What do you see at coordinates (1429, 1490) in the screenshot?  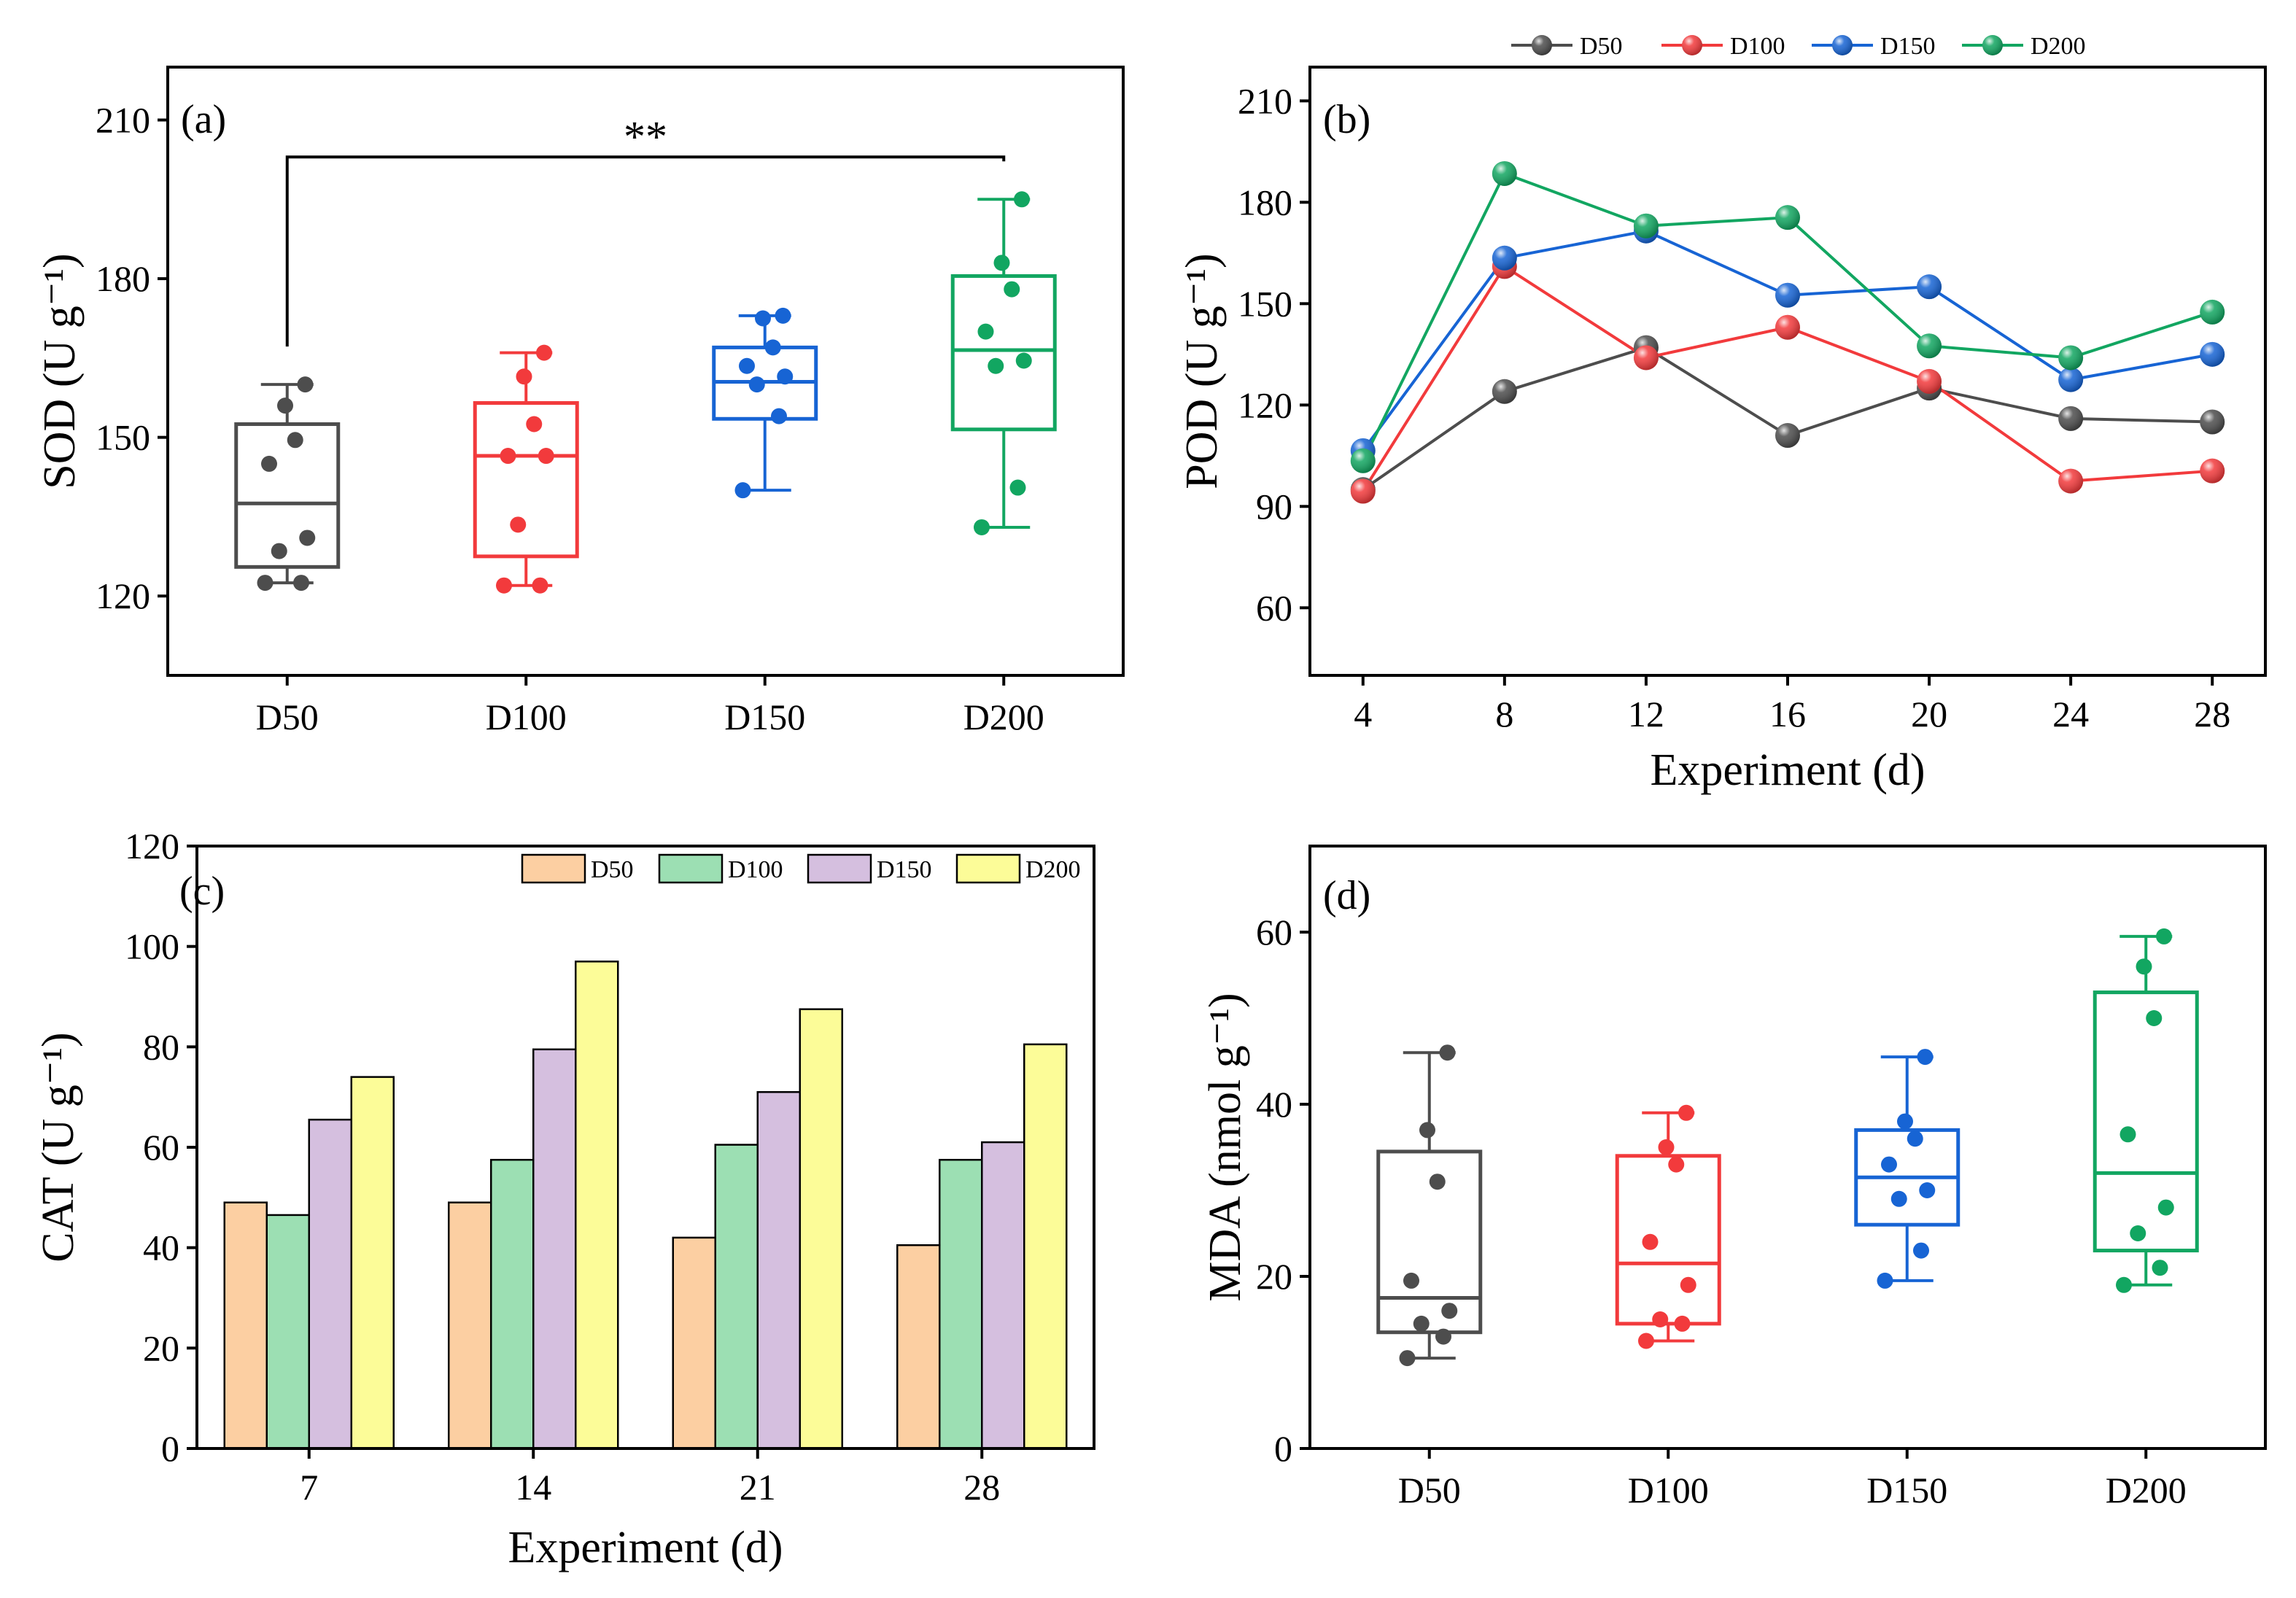 I see `mda-x-tick-label: D50` at bounding box center [1429, 1490].